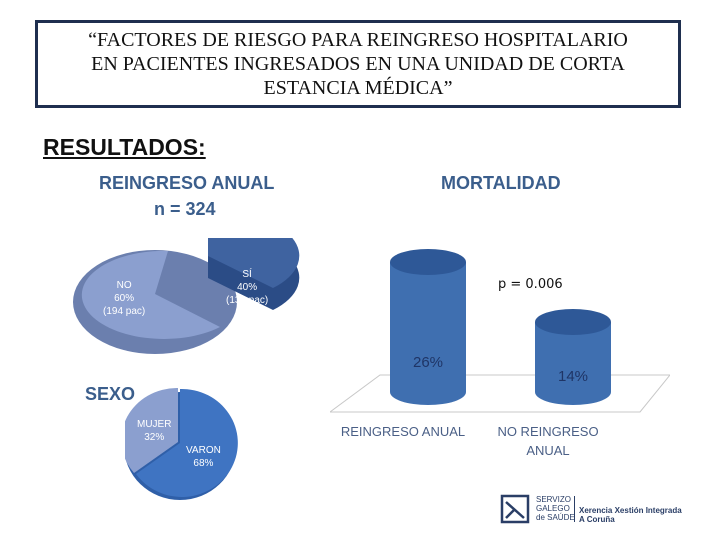 The height and width of the screenshot is (540, 720). Describe the element at coordinates (187, 183) in the screenshot. I see `reingreso-chart-title: REINGRESO ANUAL` at that location.